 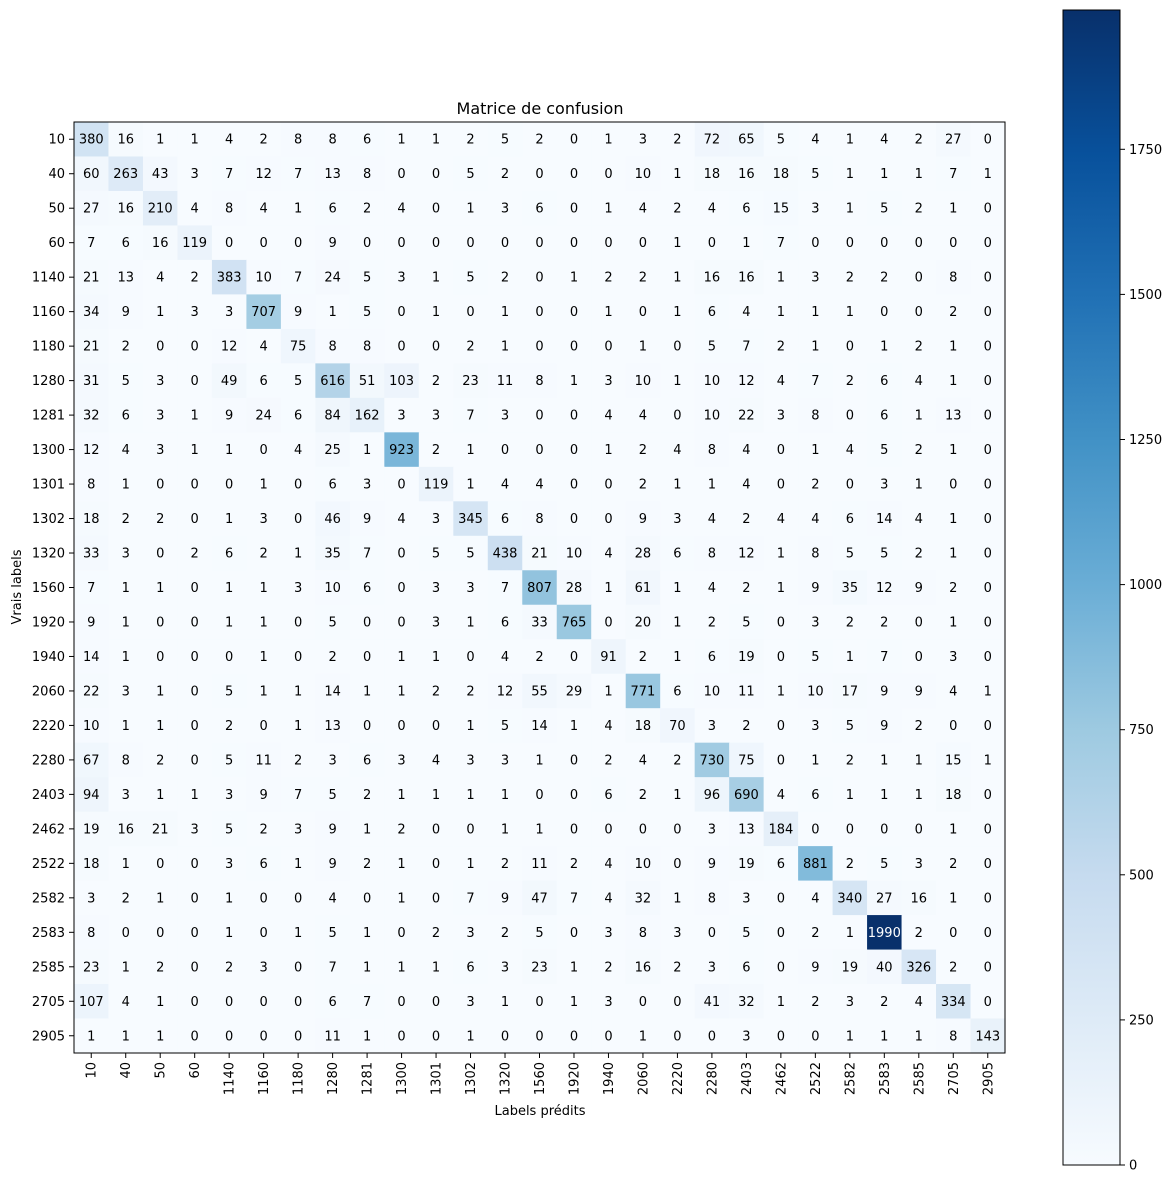 I want to click on colorbar-tick-label: 1000, so click(x=1145, y=585).